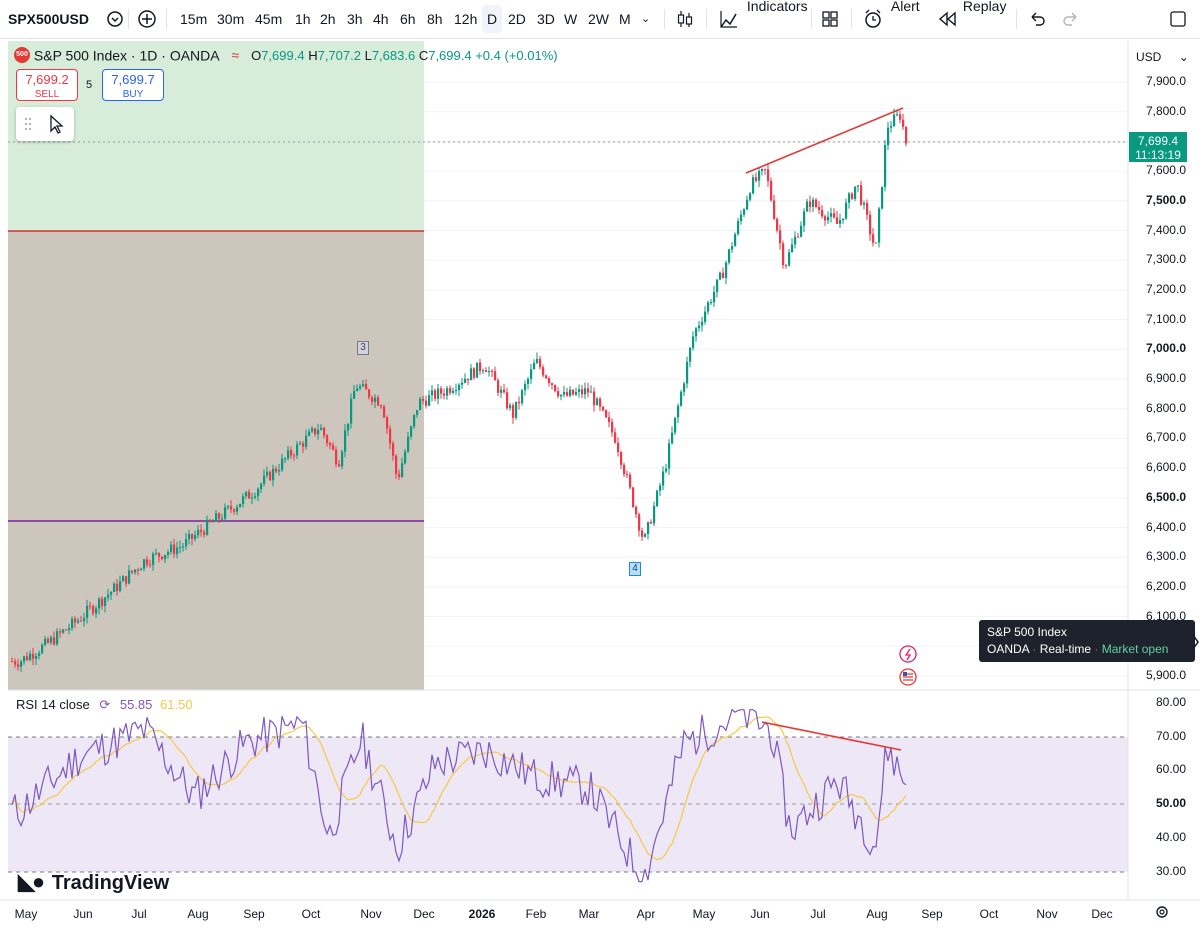 The image size is (1200, 932). Describe the element at coordinates (685, 19) in the screenshot. I see `candle-style-icon` at that location.